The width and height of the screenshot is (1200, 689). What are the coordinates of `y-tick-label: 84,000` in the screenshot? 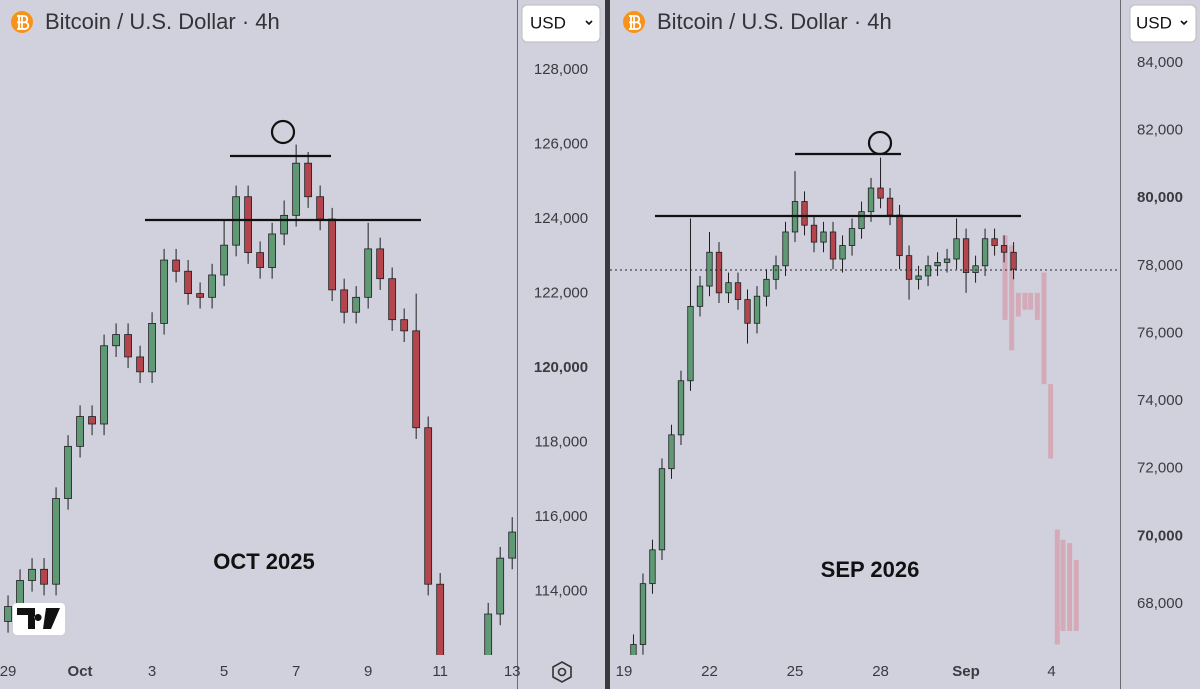 It's located at (1160, 62).